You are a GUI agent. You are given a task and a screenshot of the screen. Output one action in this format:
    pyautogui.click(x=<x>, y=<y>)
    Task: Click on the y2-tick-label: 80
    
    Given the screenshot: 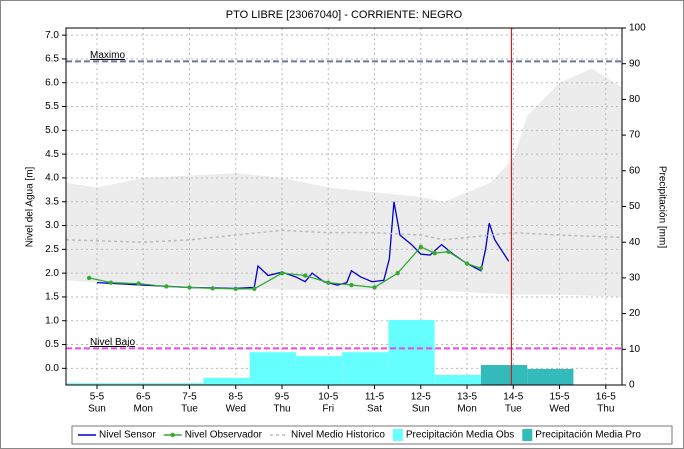 What is the action you would take?
    pyautogui.click(x=635, y=99)
    